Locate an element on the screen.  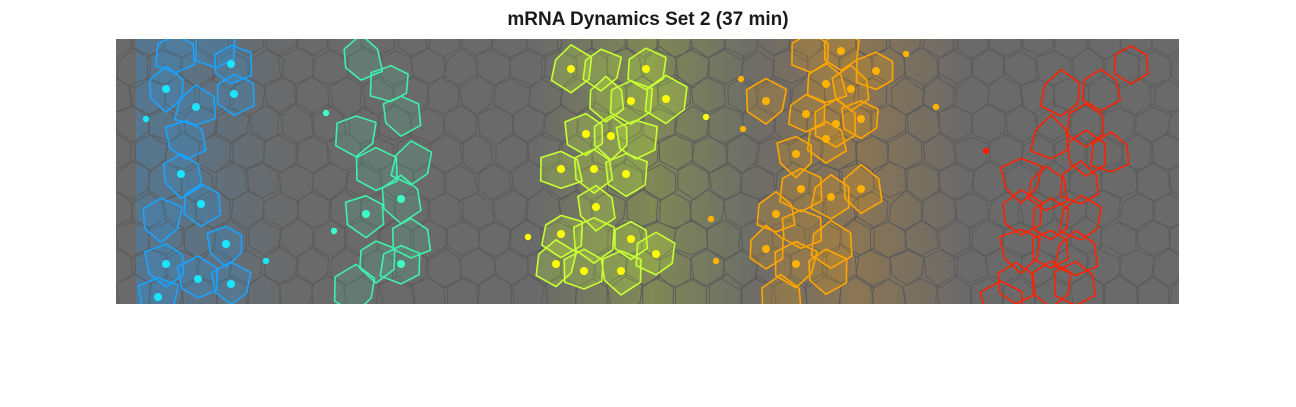
red-mrna-spot is located at coordinates (986, 151).